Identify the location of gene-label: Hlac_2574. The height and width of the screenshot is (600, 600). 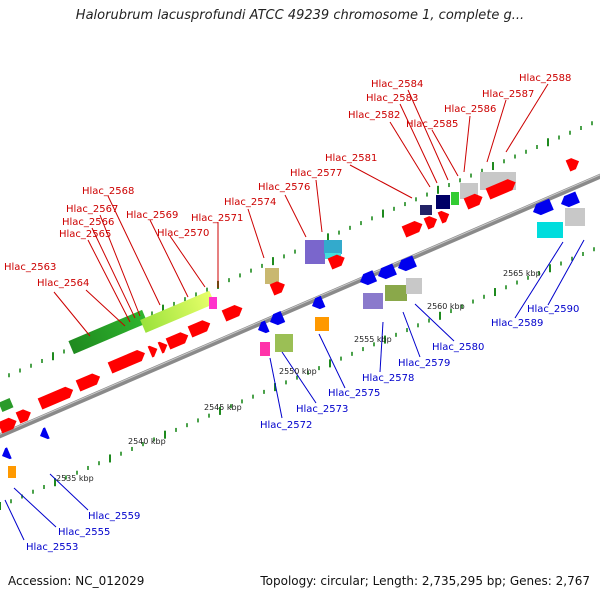
(250, 202).